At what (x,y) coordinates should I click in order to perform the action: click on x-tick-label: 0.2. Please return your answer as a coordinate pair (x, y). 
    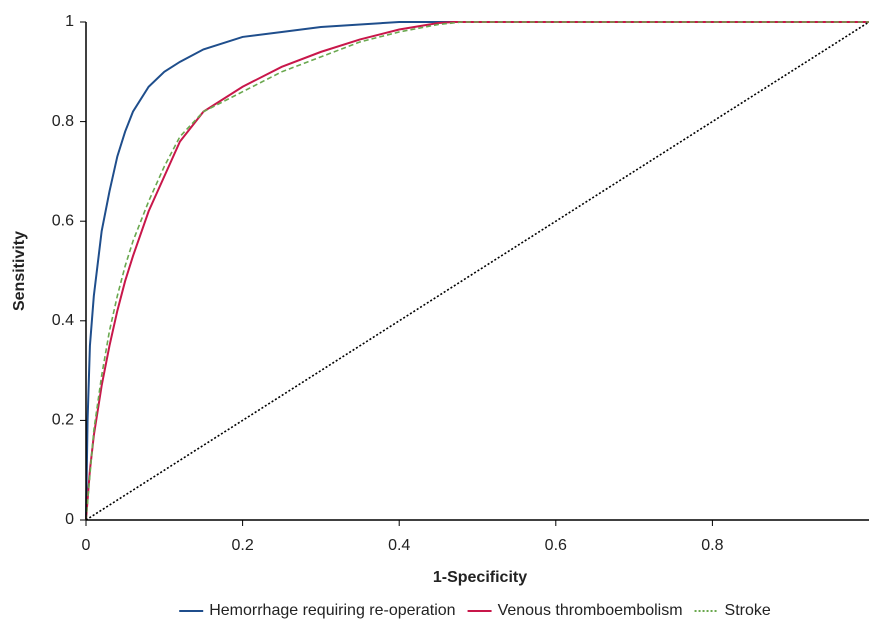
    Looking at the image, I should click on (242, 545).